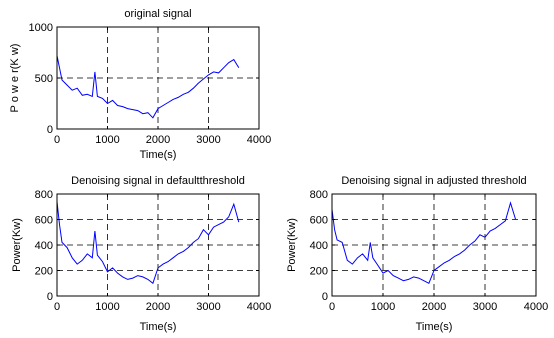 Image resolution: width=554 pixels, height=338 pixels. Describe the element at coordinates (157, 14) in the screenshot. I see `chart-title: original signal` at that location.